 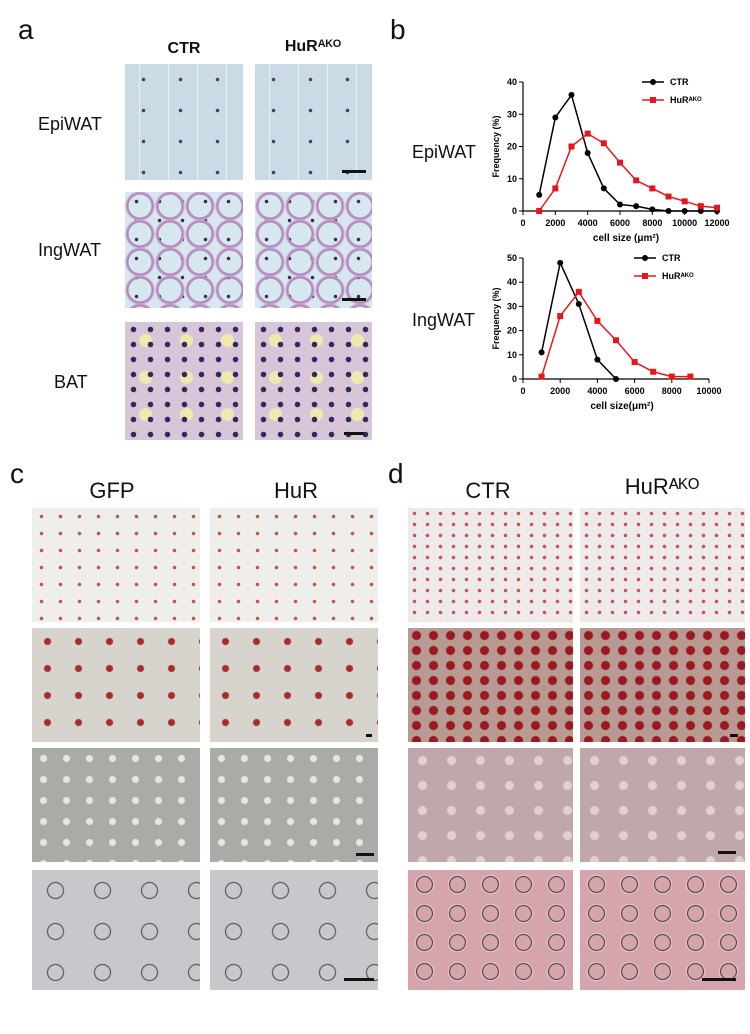 I want to click on column-header: HuR, so click(x=296, y=490).